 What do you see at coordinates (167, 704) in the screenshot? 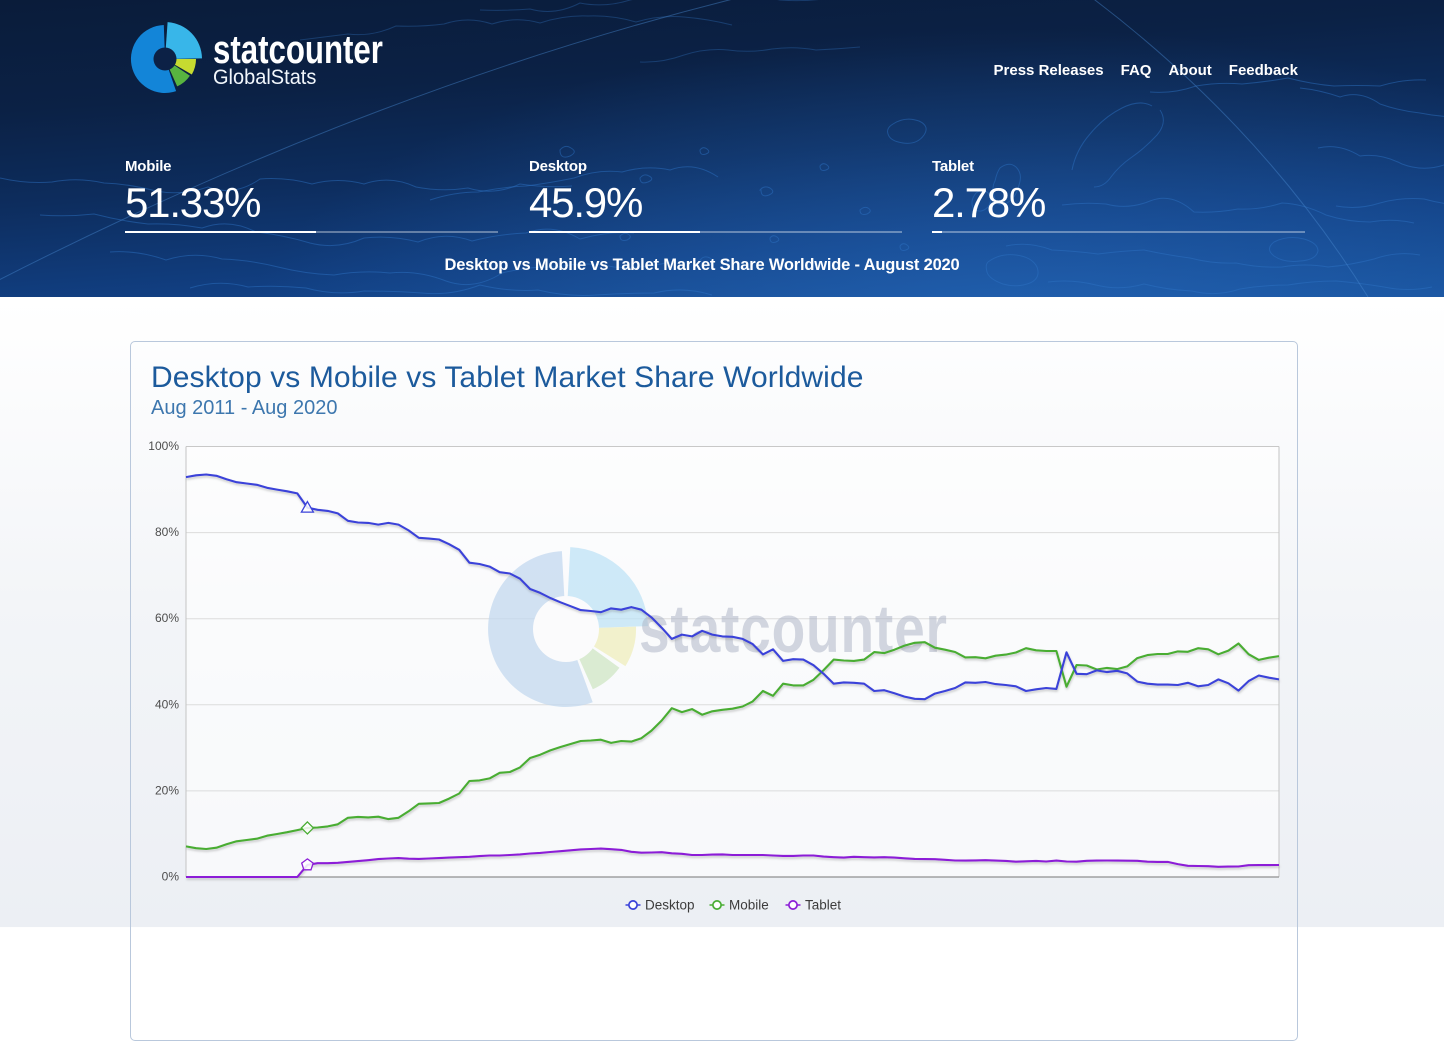
I see `svg-text: 40%` at bounding box center [167, 704].